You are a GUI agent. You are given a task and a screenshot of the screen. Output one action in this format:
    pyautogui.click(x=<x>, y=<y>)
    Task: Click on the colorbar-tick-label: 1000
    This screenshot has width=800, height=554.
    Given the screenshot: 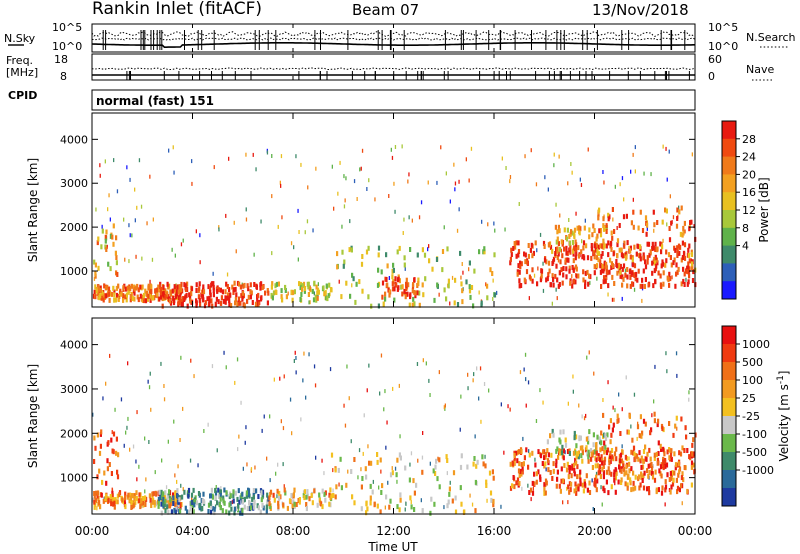 What is the action you would take?
    pyautogui.click(x=756, y=344)
    